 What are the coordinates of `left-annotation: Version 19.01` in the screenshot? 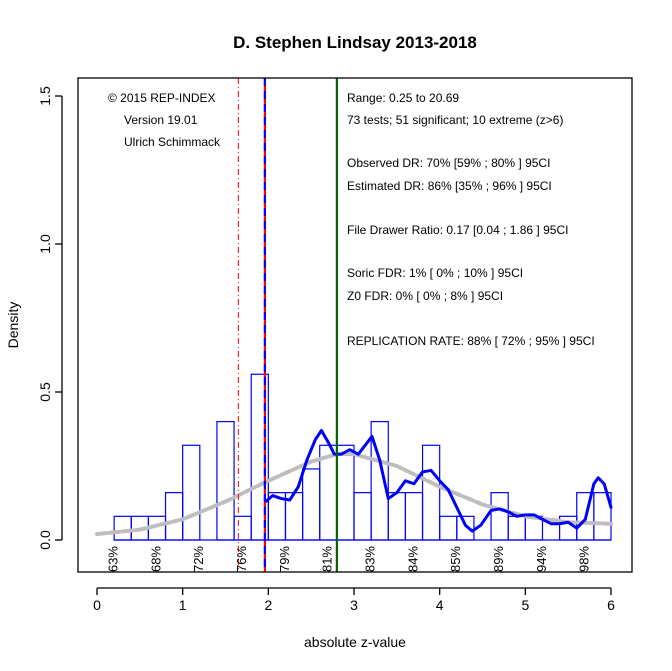 It's located at (161, 120).